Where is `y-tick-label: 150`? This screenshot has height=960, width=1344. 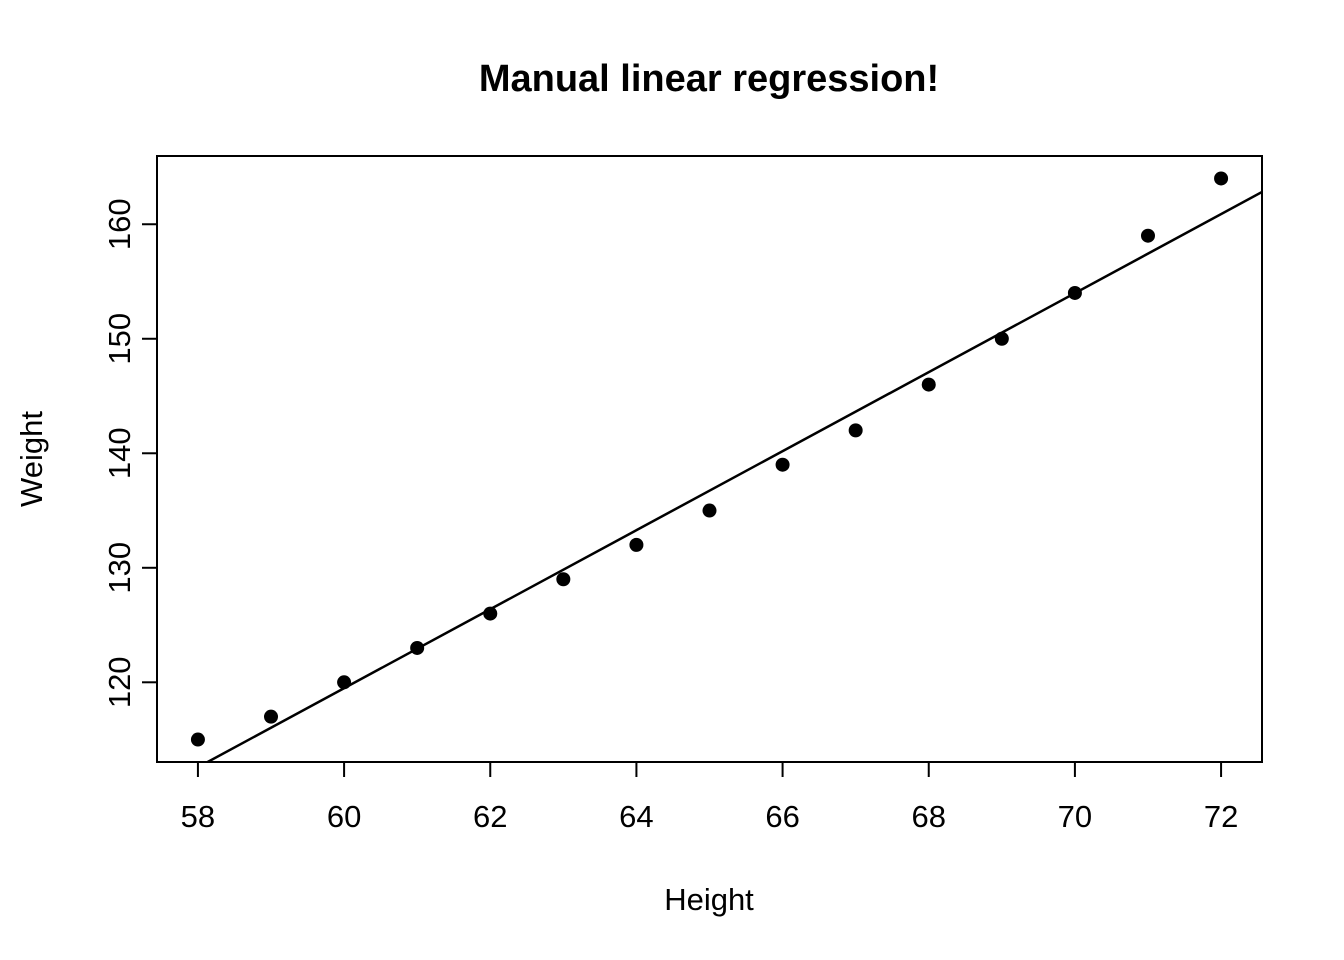 y-tick-label: 150 is located at coordinates (119, 339).